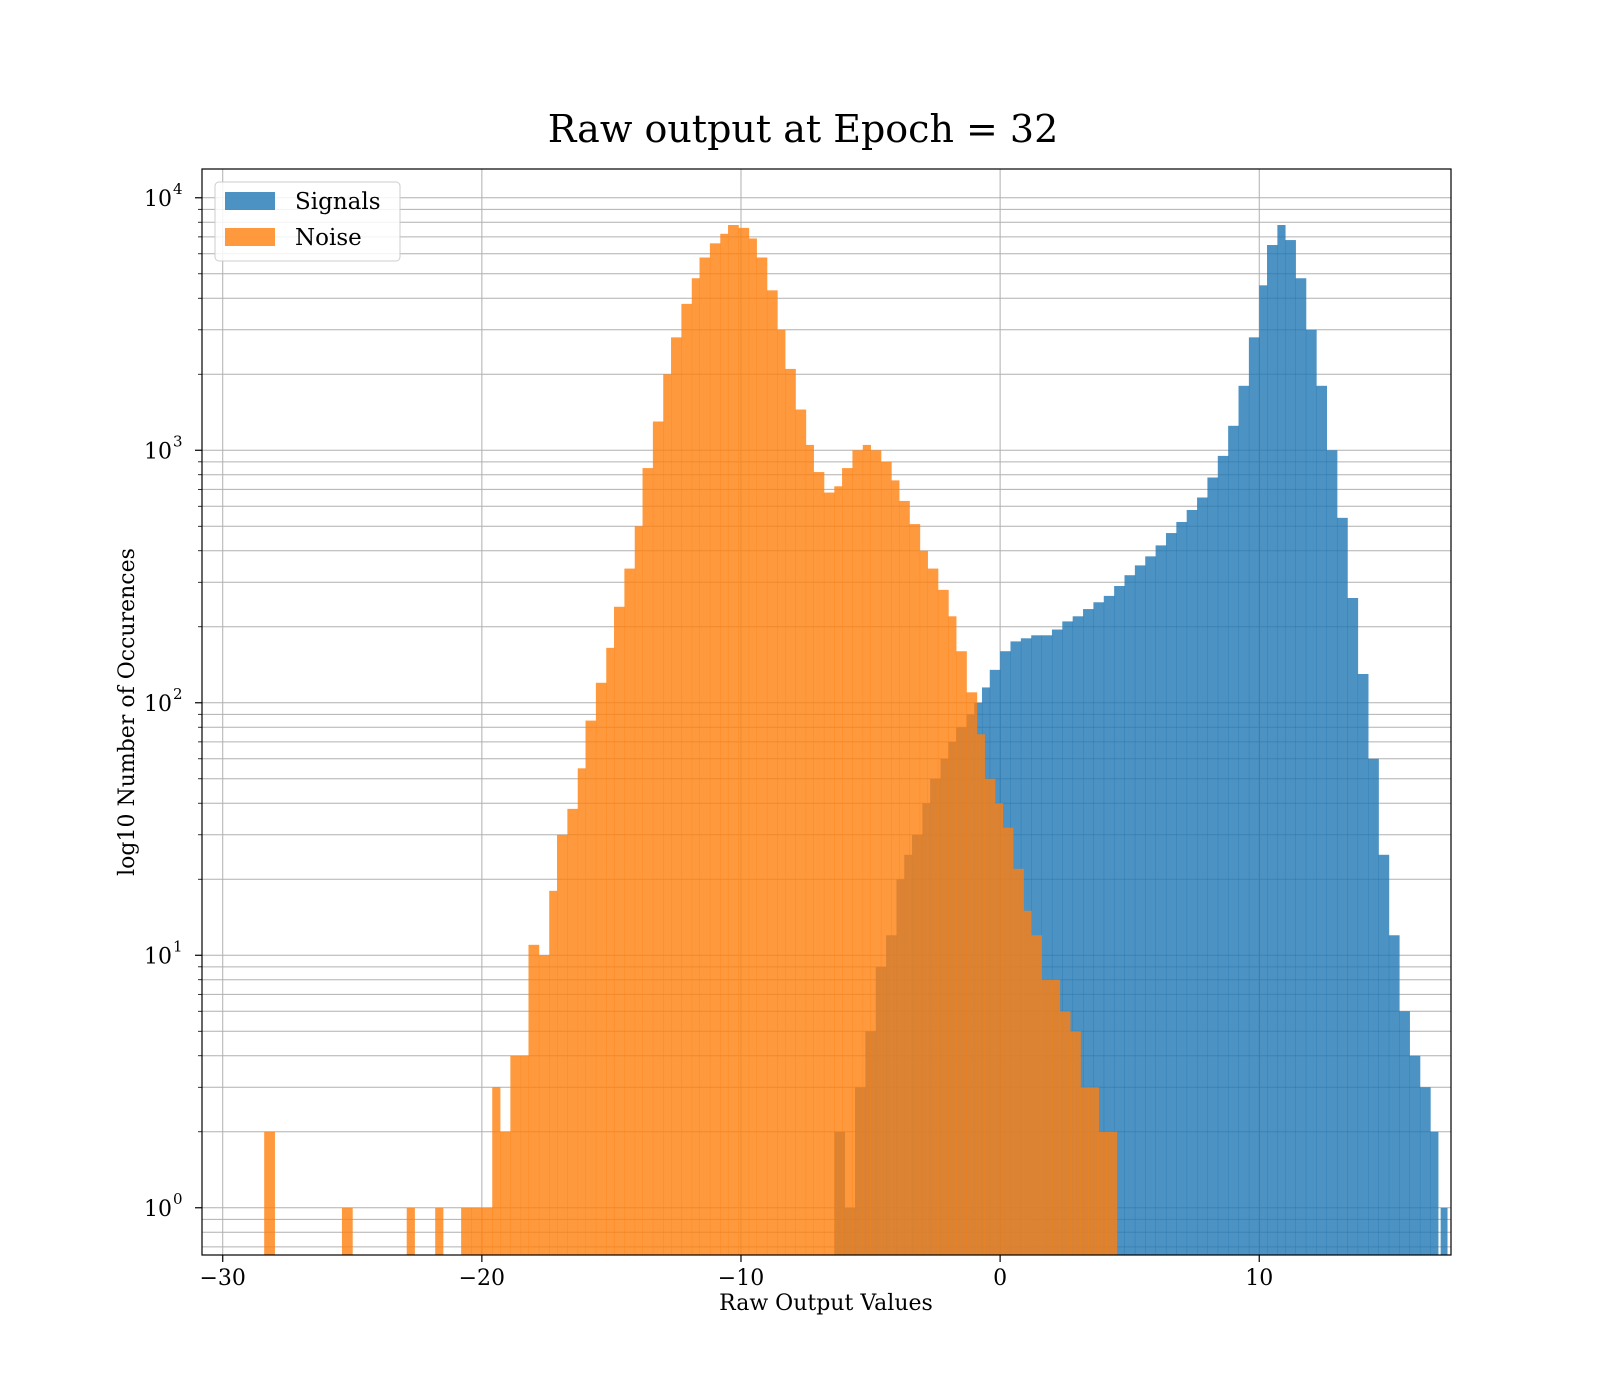 The image size is (1600, 1400). Describe the element at coordinates (250, 237) in the screenshot. I see `legend-swatch-noise` at that location.